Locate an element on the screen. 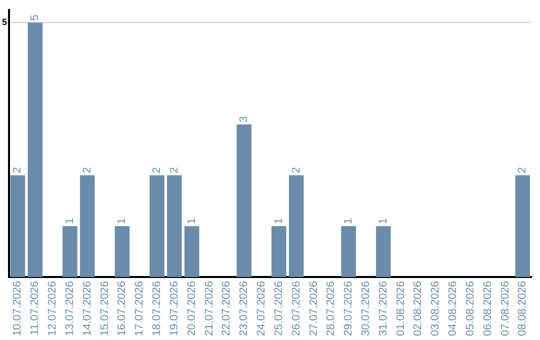 This screenshot has width=540, height=340. x-tick-label: 13.07.2026 is located at coordinates (70, 308).